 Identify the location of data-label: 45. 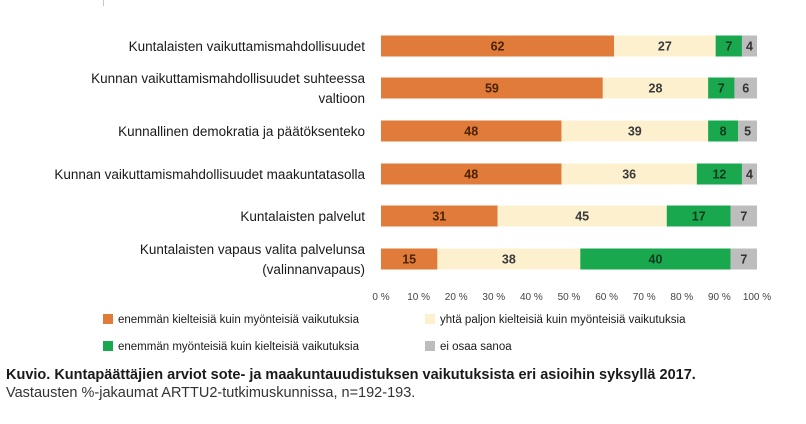
(582, 217).